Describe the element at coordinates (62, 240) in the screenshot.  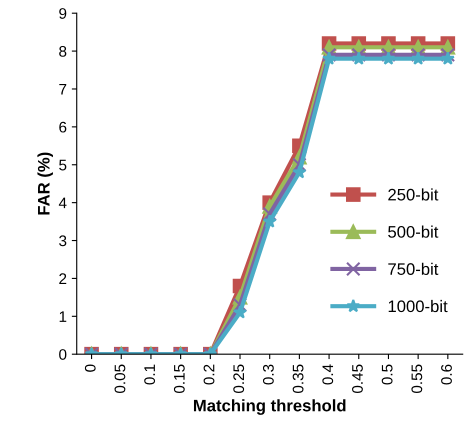
I see `y-tick-label: 3` at that location.